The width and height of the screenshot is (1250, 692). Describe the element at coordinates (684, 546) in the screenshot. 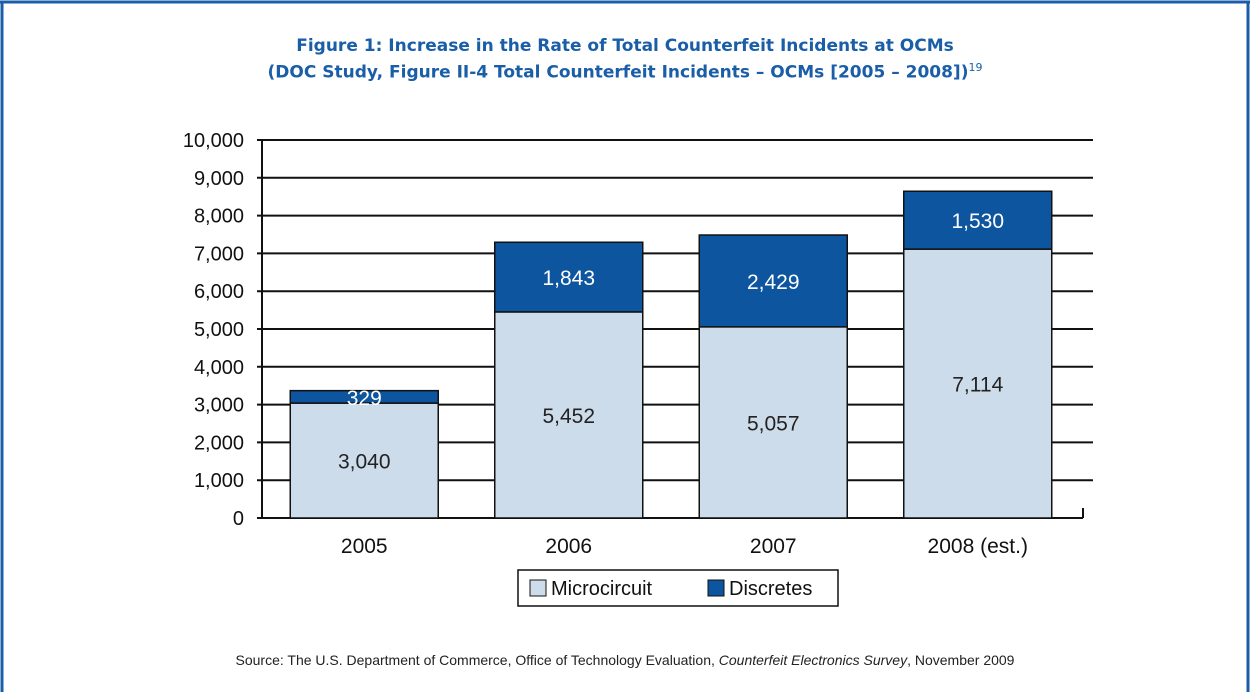

I see `x-tick-labels: 2005 2006 2007 2008 (est.)` at that location.